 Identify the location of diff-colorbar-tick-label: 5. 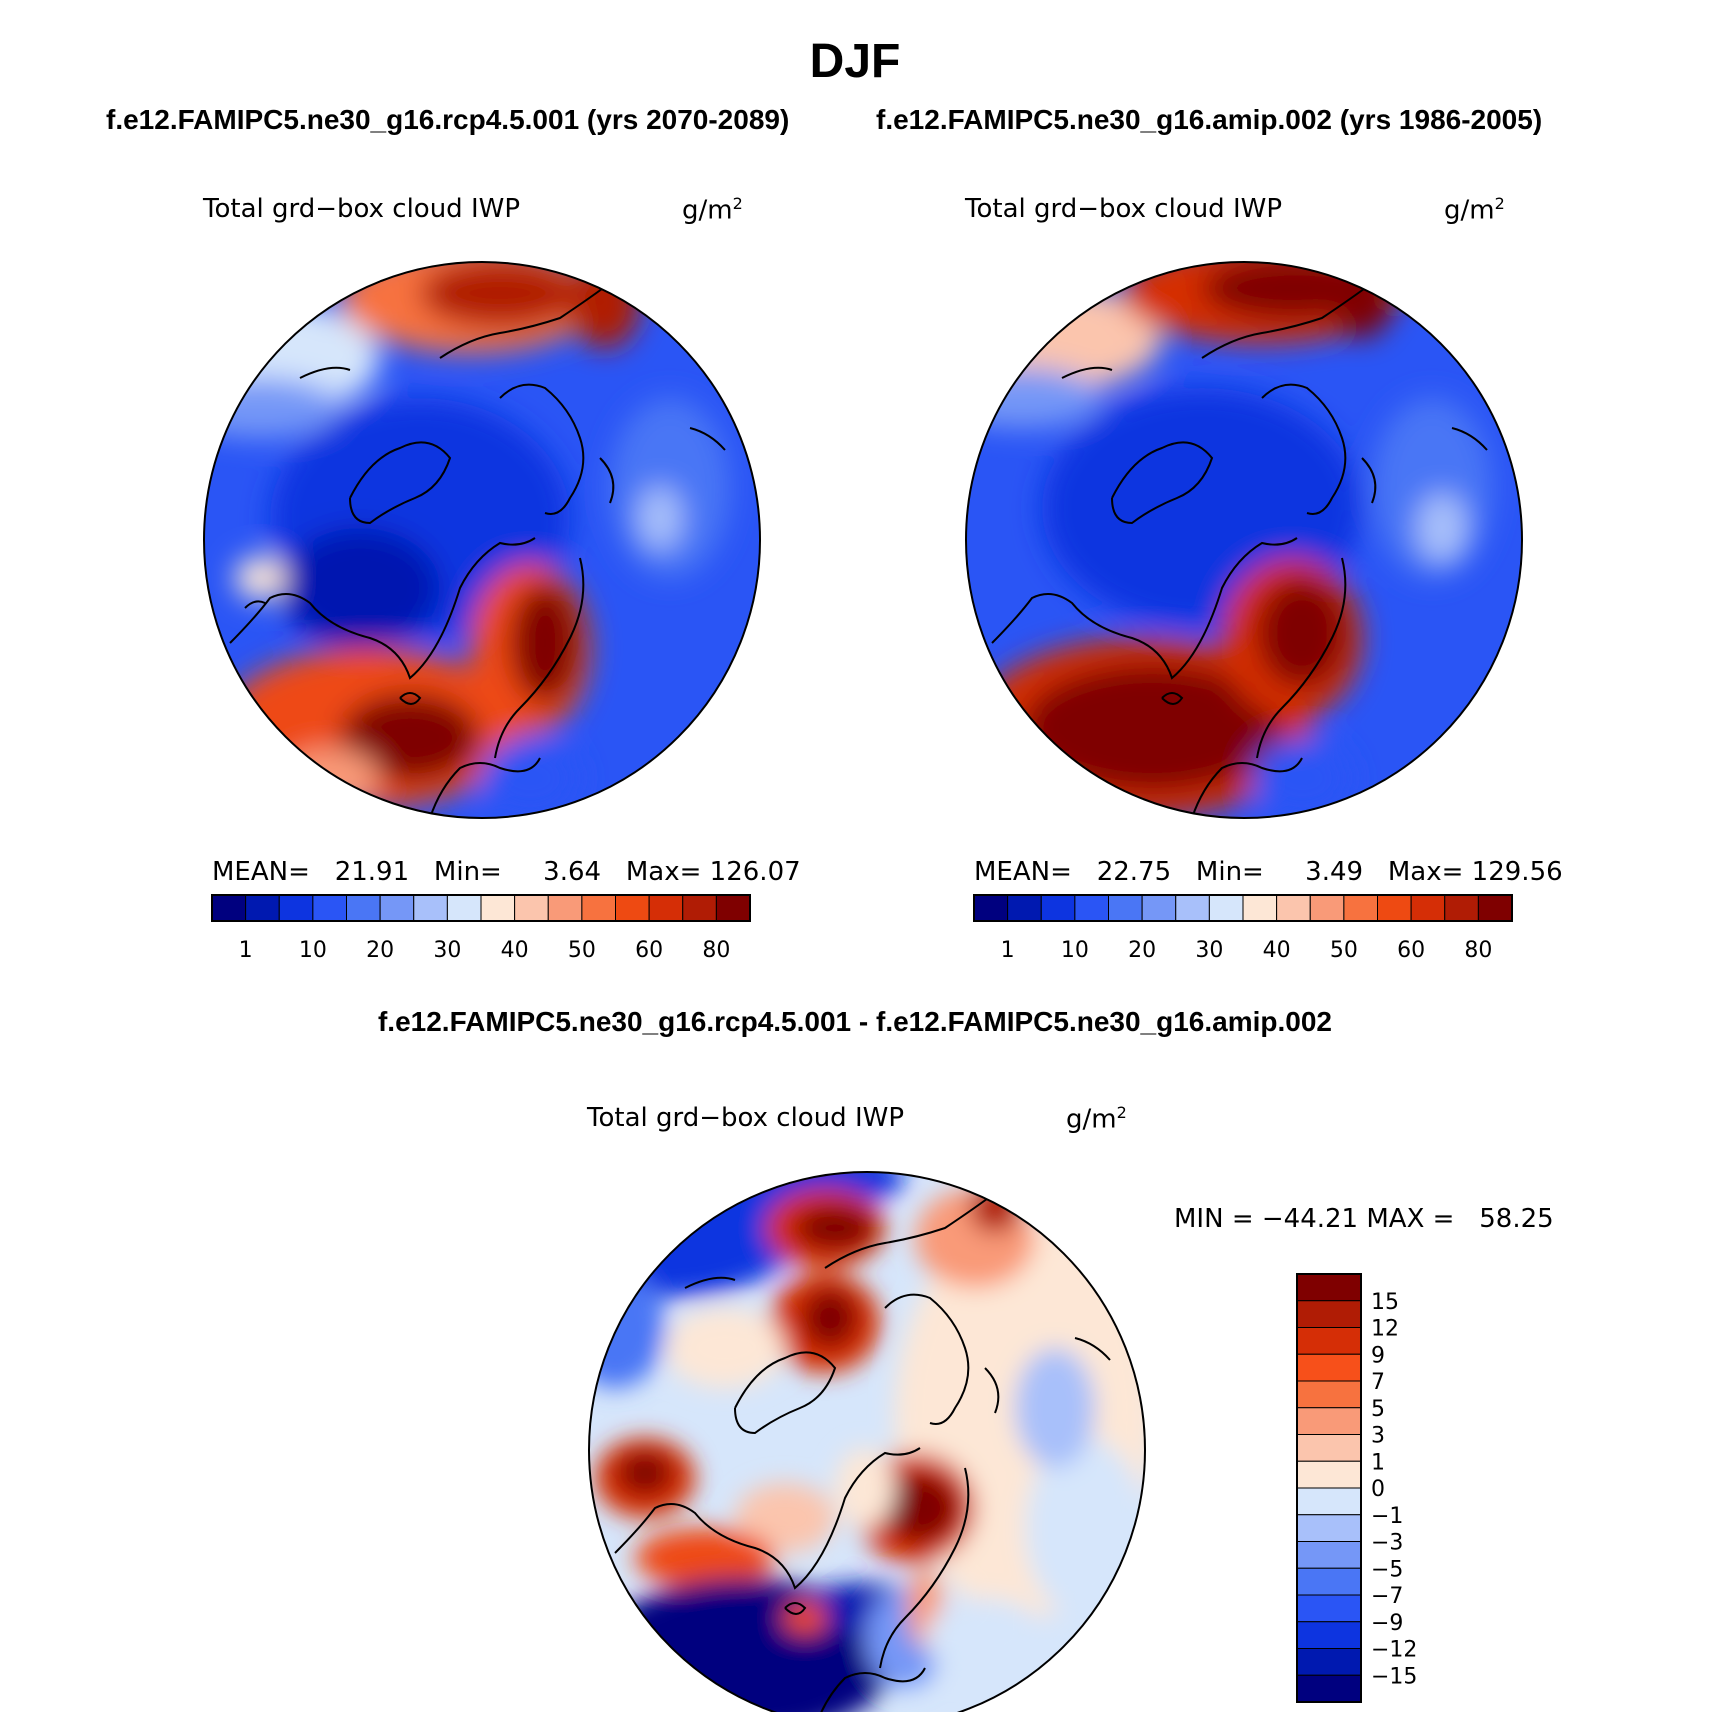
(1378, 1409).